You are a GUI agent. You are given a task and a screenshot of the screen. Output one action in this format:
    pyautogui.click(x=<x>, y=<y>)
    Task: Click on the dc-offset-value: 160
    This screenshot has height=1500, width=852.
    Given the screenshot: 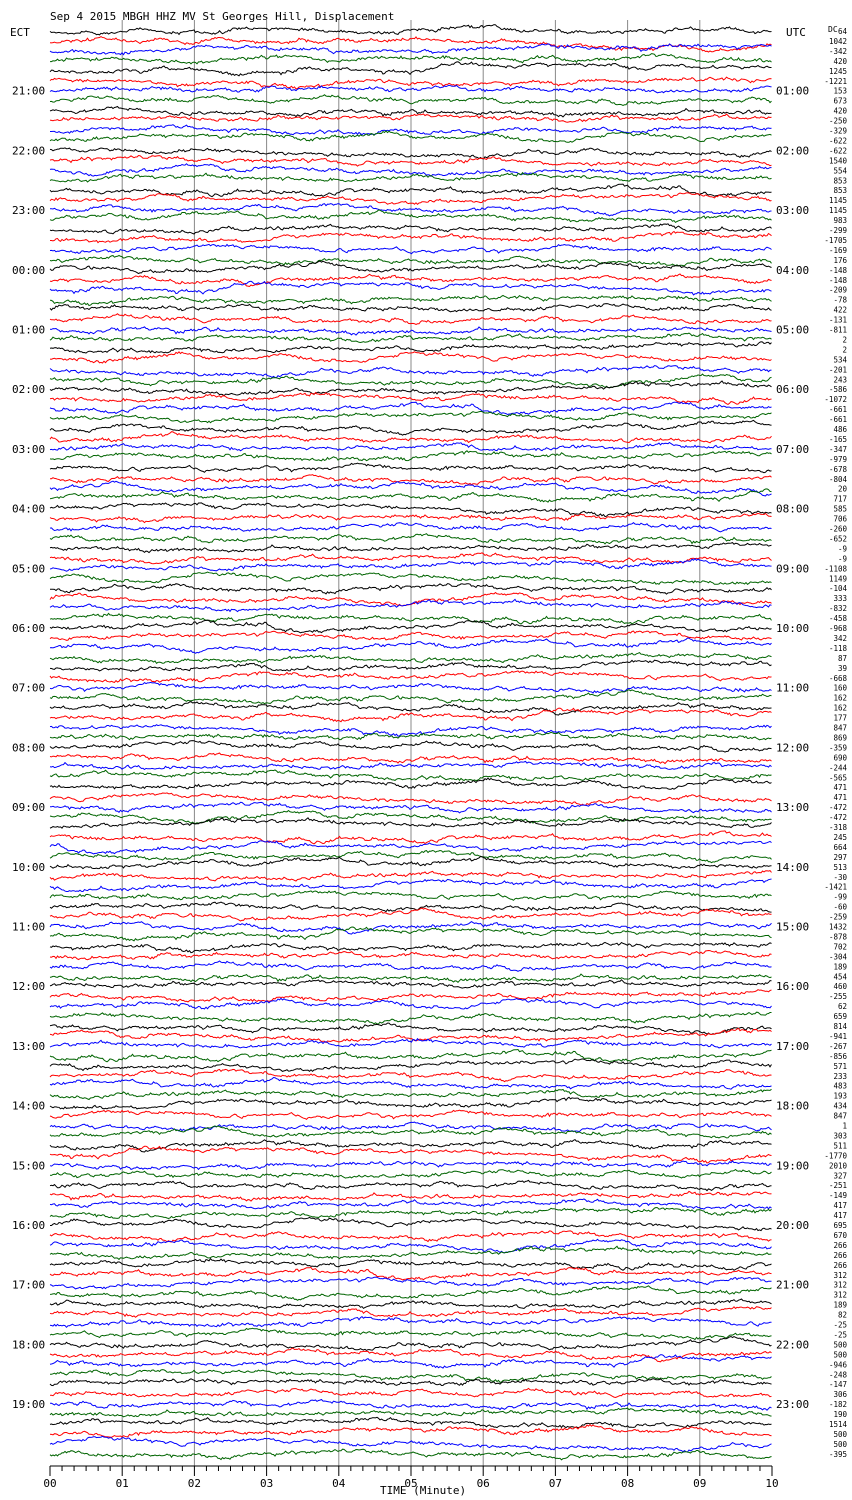 What is the action you would take?
    pyautogui.click(x=840, y=688)
    